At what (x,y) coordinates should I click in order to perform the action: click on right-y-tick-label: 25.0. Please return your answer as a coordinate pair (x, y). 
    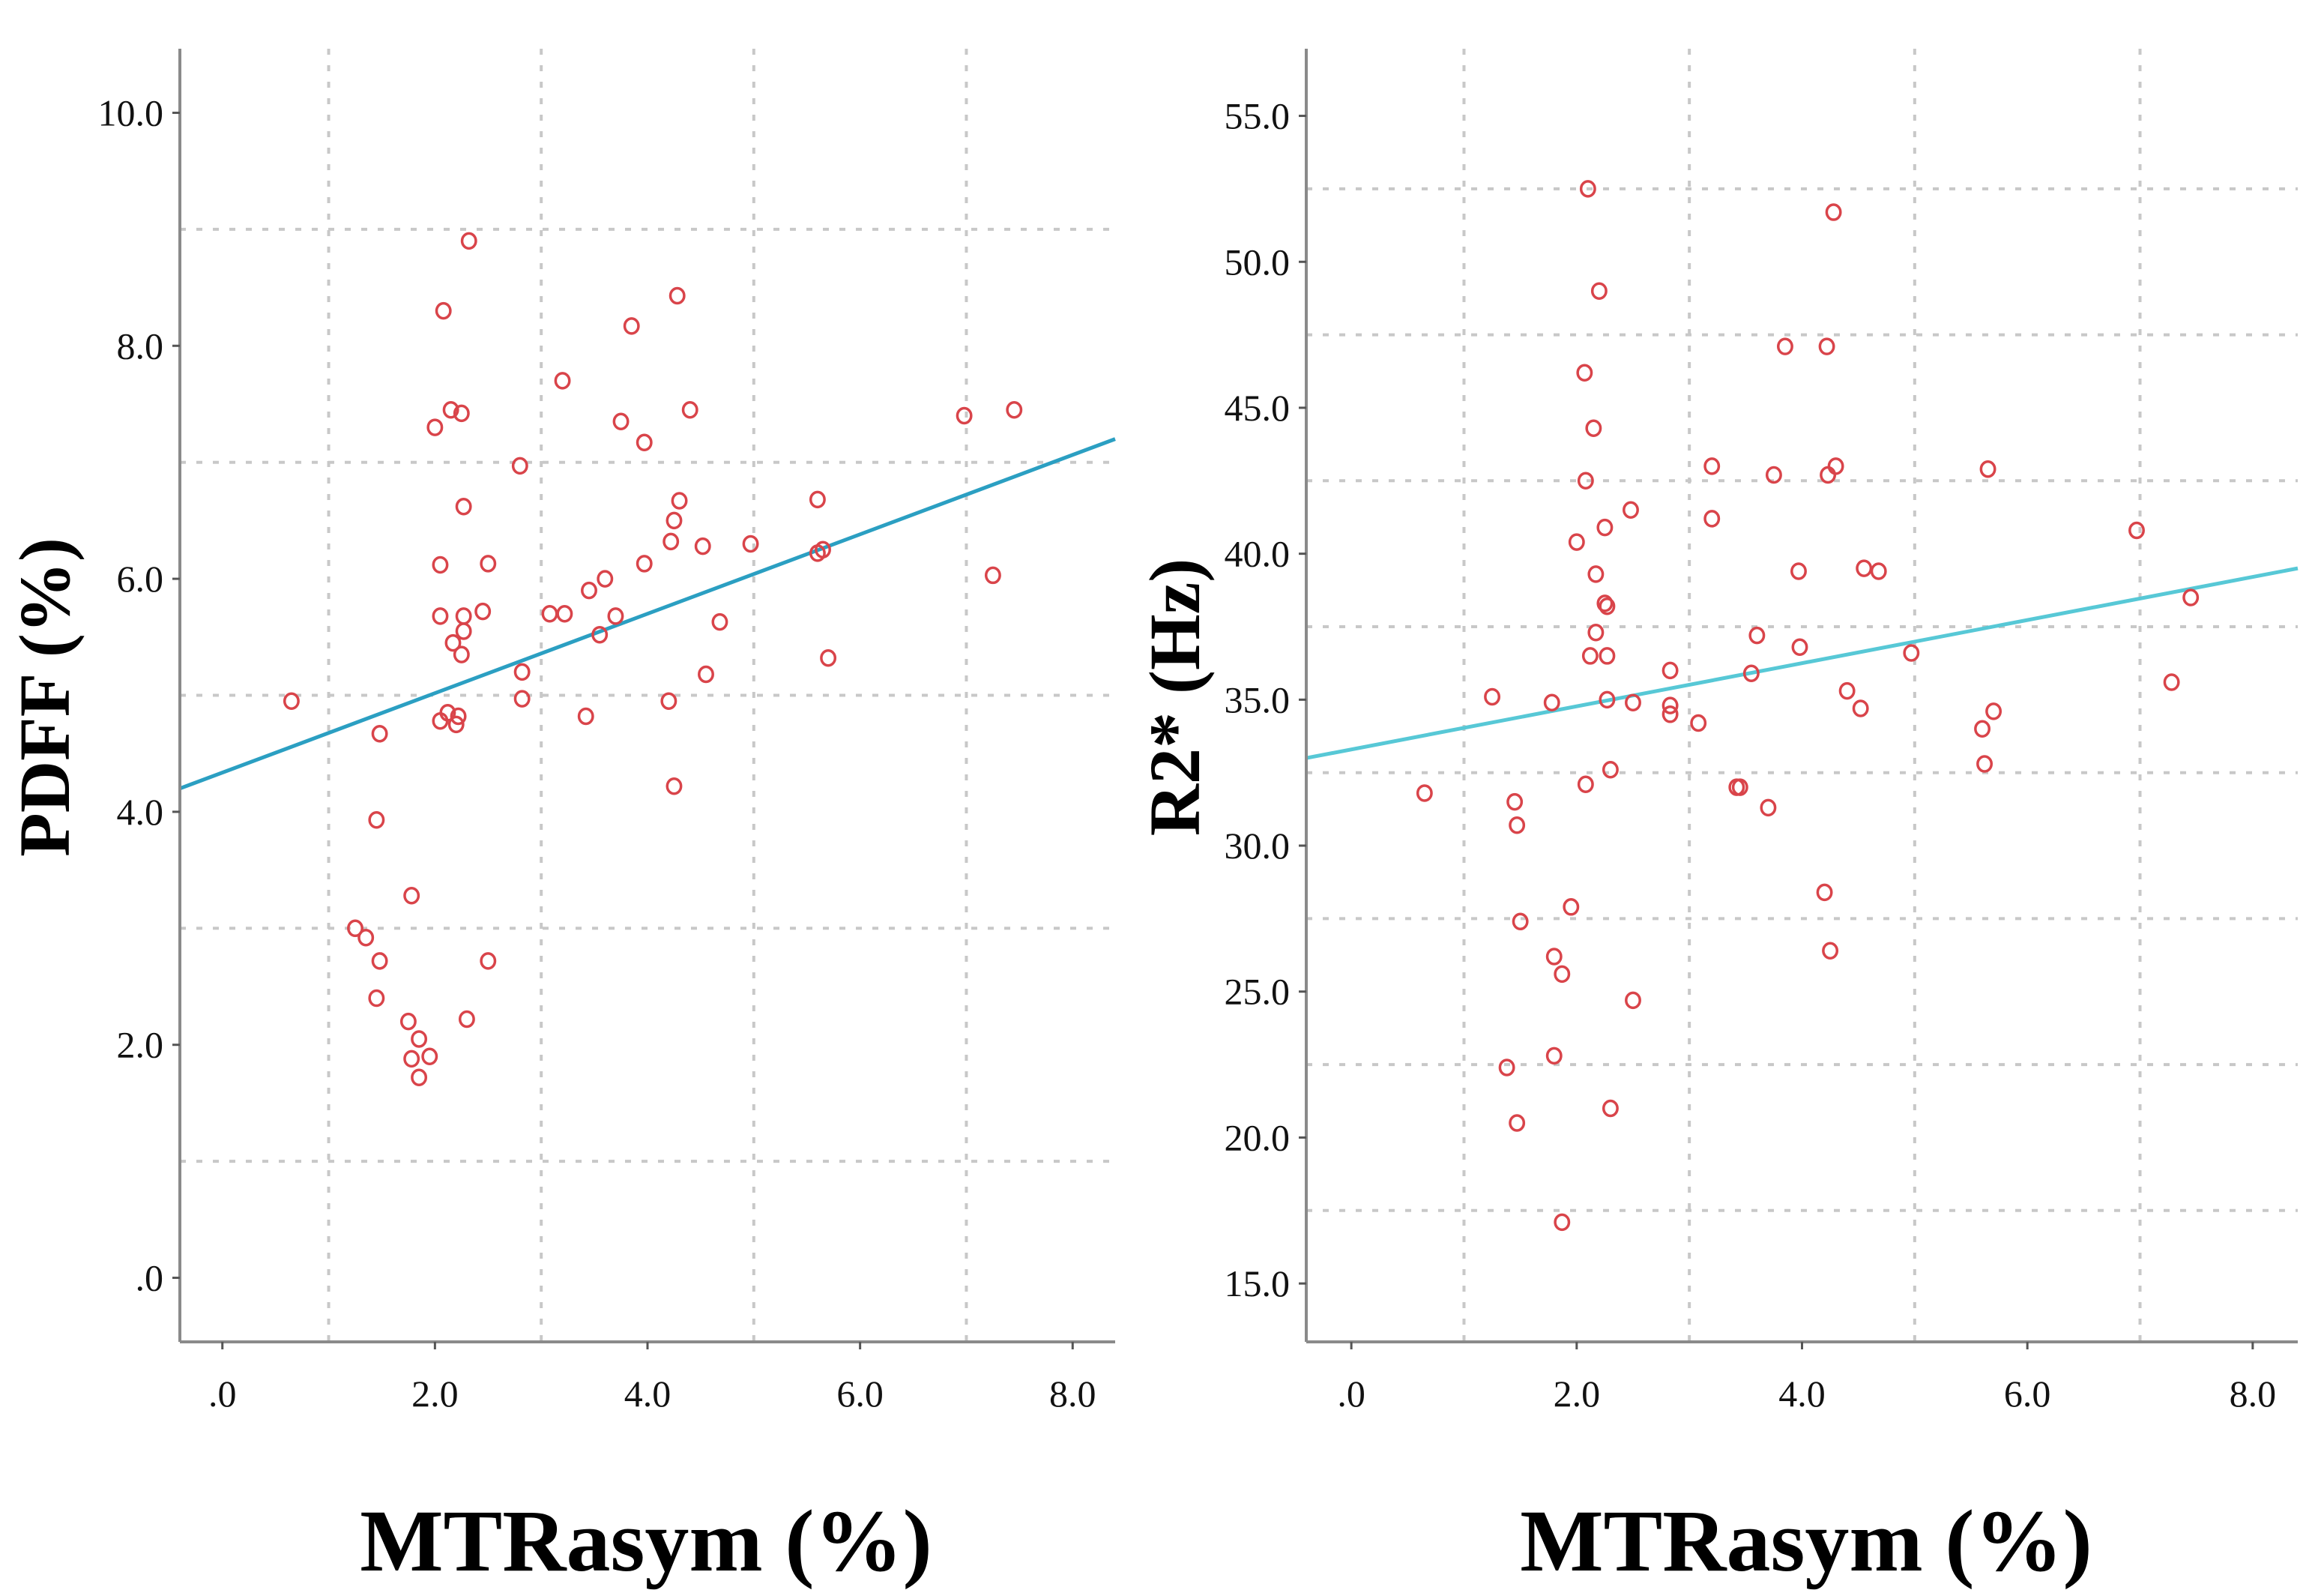
    Looking at the image, I should click on (1258, 992).